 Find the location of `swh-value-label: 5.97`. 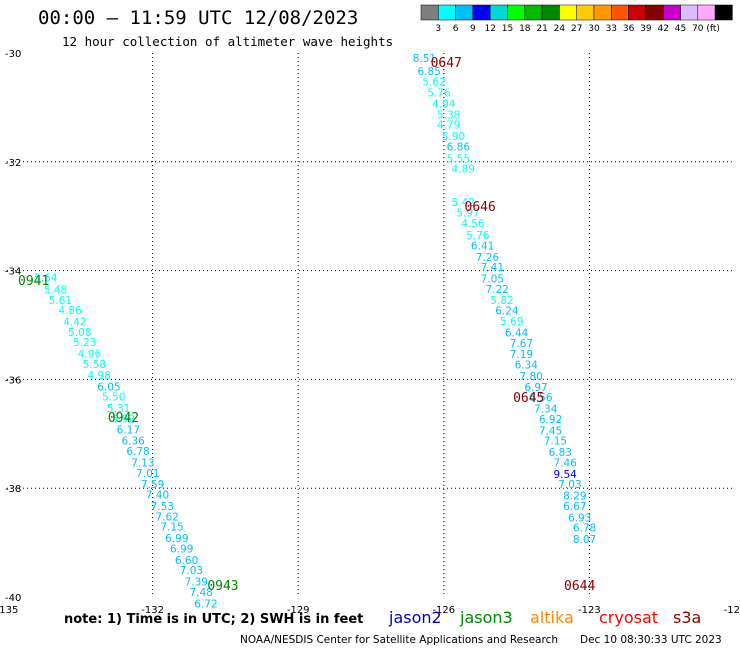

swh-value-label: 5.97 is located at coordinates (467, 214).